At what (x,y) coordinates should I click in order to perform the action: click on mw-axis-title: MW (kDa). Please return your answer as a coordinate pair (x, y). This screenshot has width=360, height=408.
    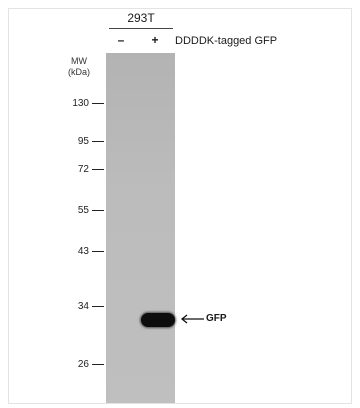
    Looking at the image, I should click on (79, 67).